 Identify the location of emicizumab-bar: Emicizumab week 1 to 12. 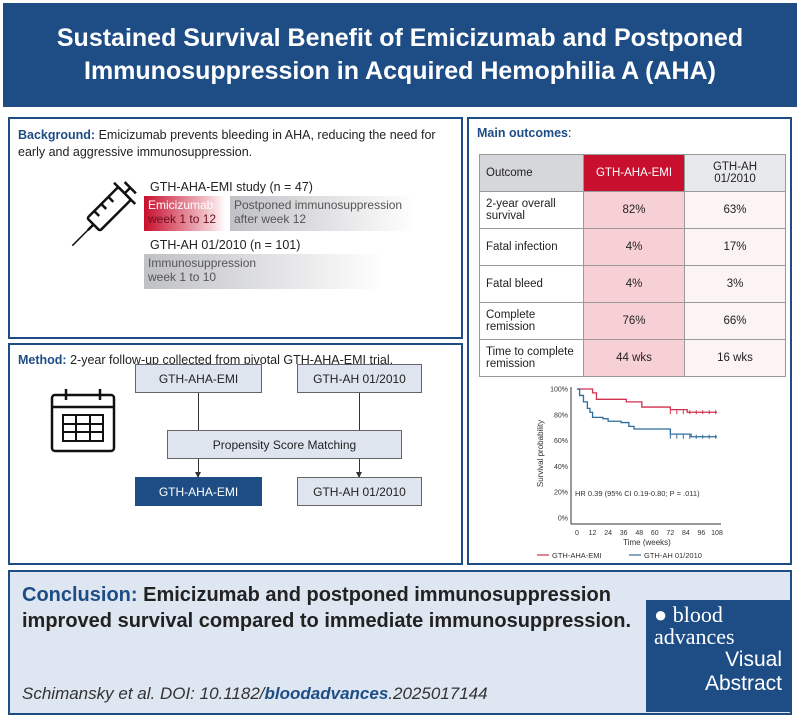
(185, 213).